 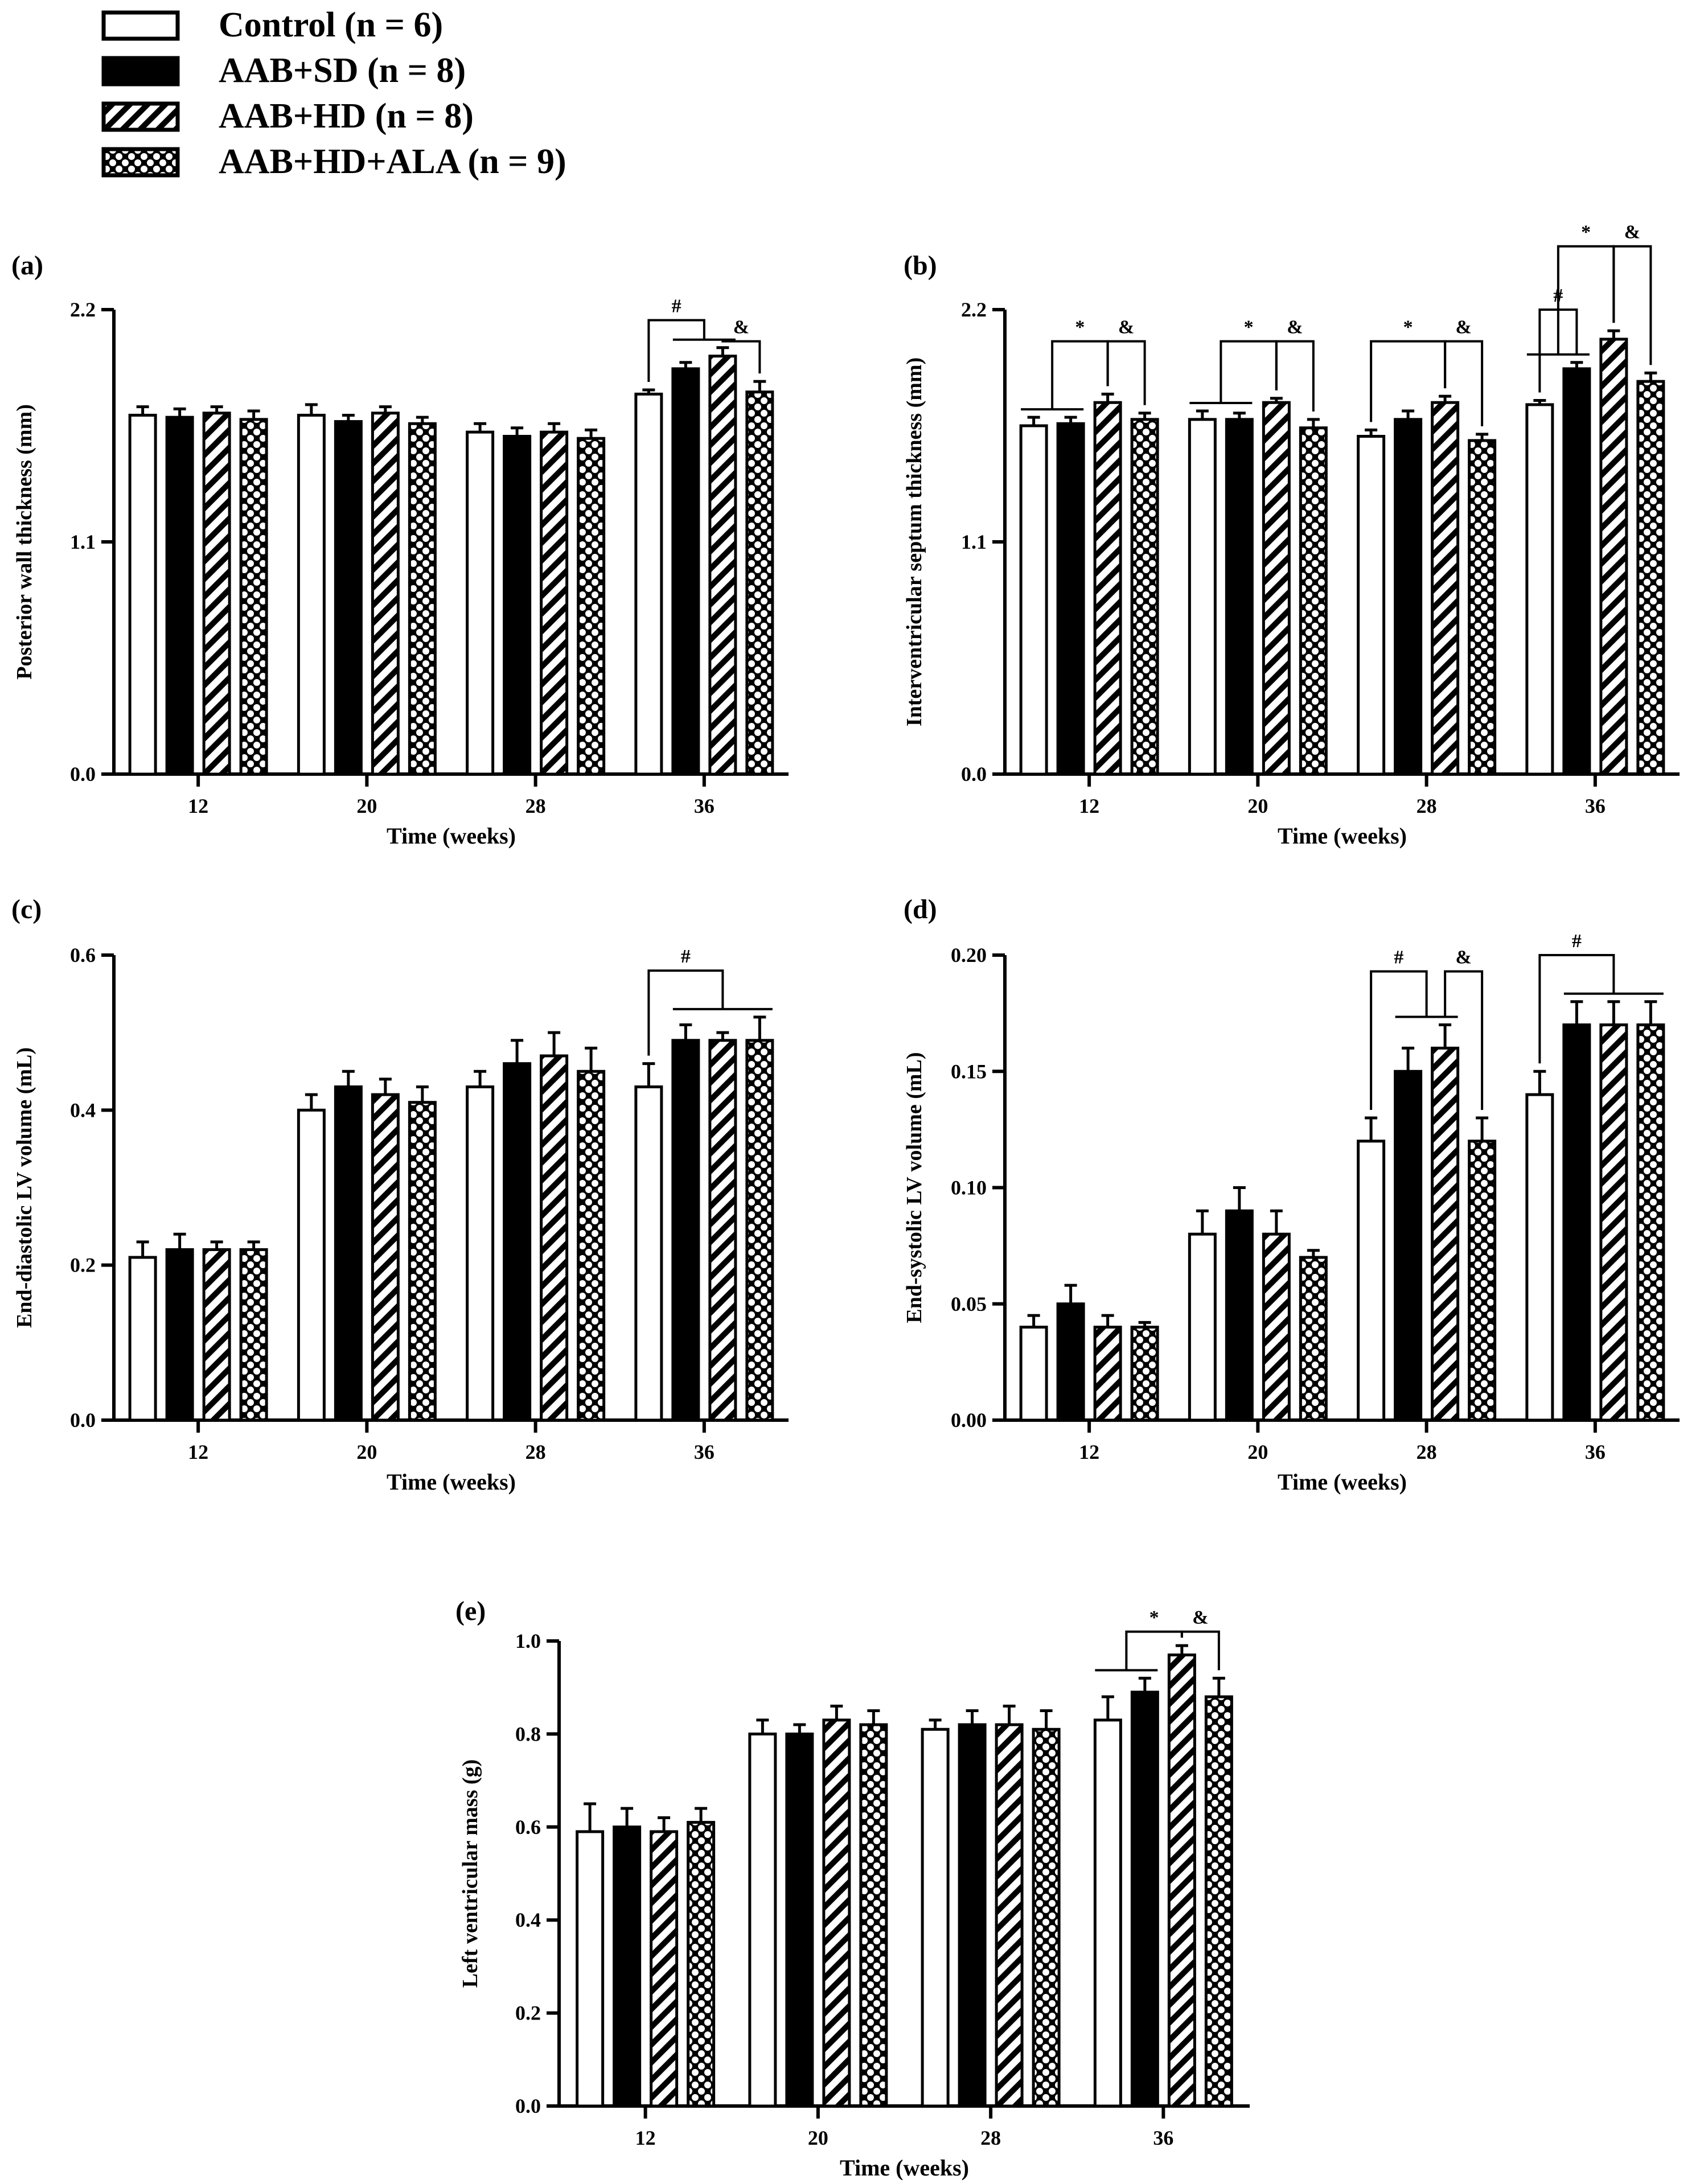 What do you see at coordinates (914, 541) in the screenshot?
I see `y-axis-label: Interventricular septum thickness (mm)` at bounding box center [914, 541].